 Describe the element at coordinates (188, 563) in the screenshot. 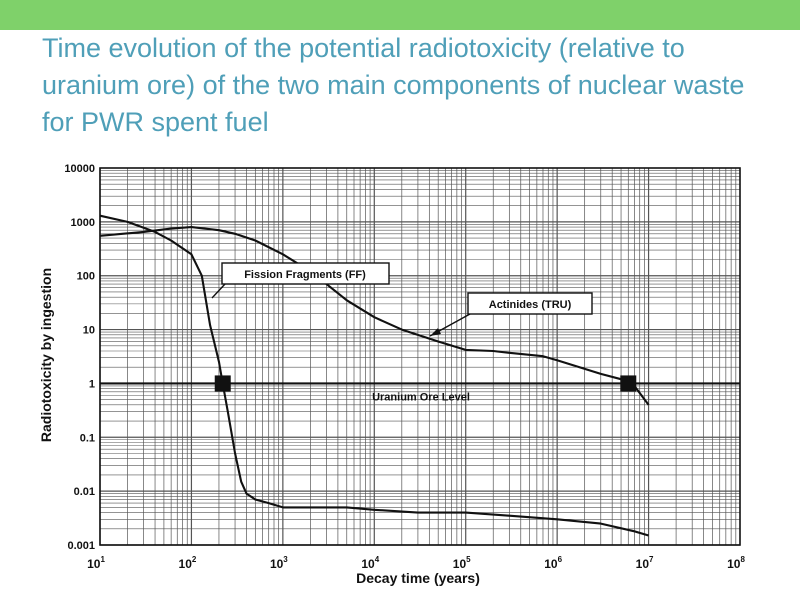

I see `x-tick-label: 10²` at that location.